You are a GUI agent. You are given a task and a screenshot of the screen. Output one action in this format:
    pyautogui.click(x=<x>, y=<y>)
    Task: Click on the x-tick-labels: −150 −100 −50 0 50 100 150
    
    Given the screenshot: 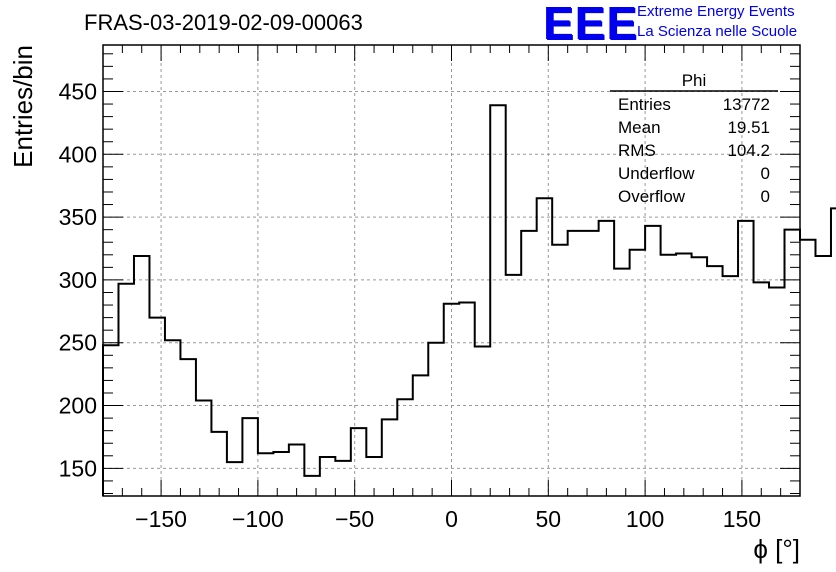 What is the action you would take?
    pyautogui.click(x=448, y=519)
    